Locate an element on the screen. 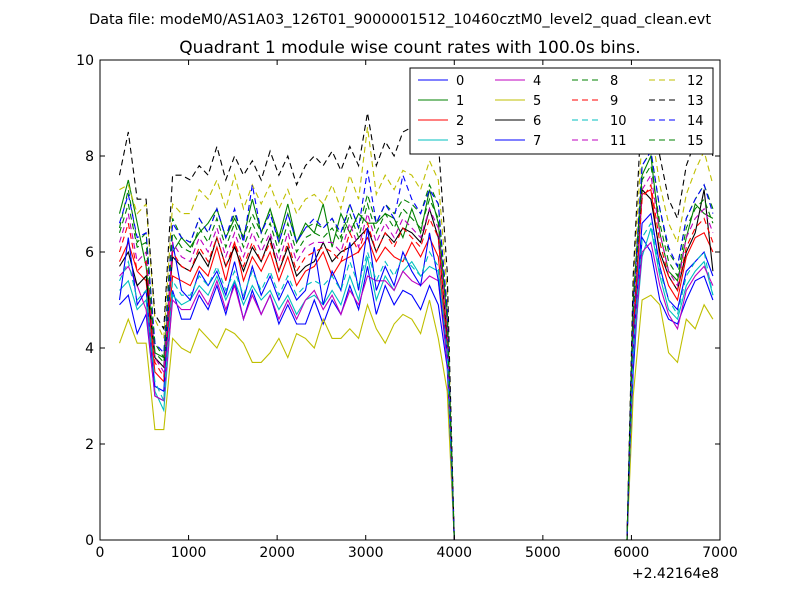 The image size is (800, 600). x-tick-label: 7000 is located at coordinates (720, 553).